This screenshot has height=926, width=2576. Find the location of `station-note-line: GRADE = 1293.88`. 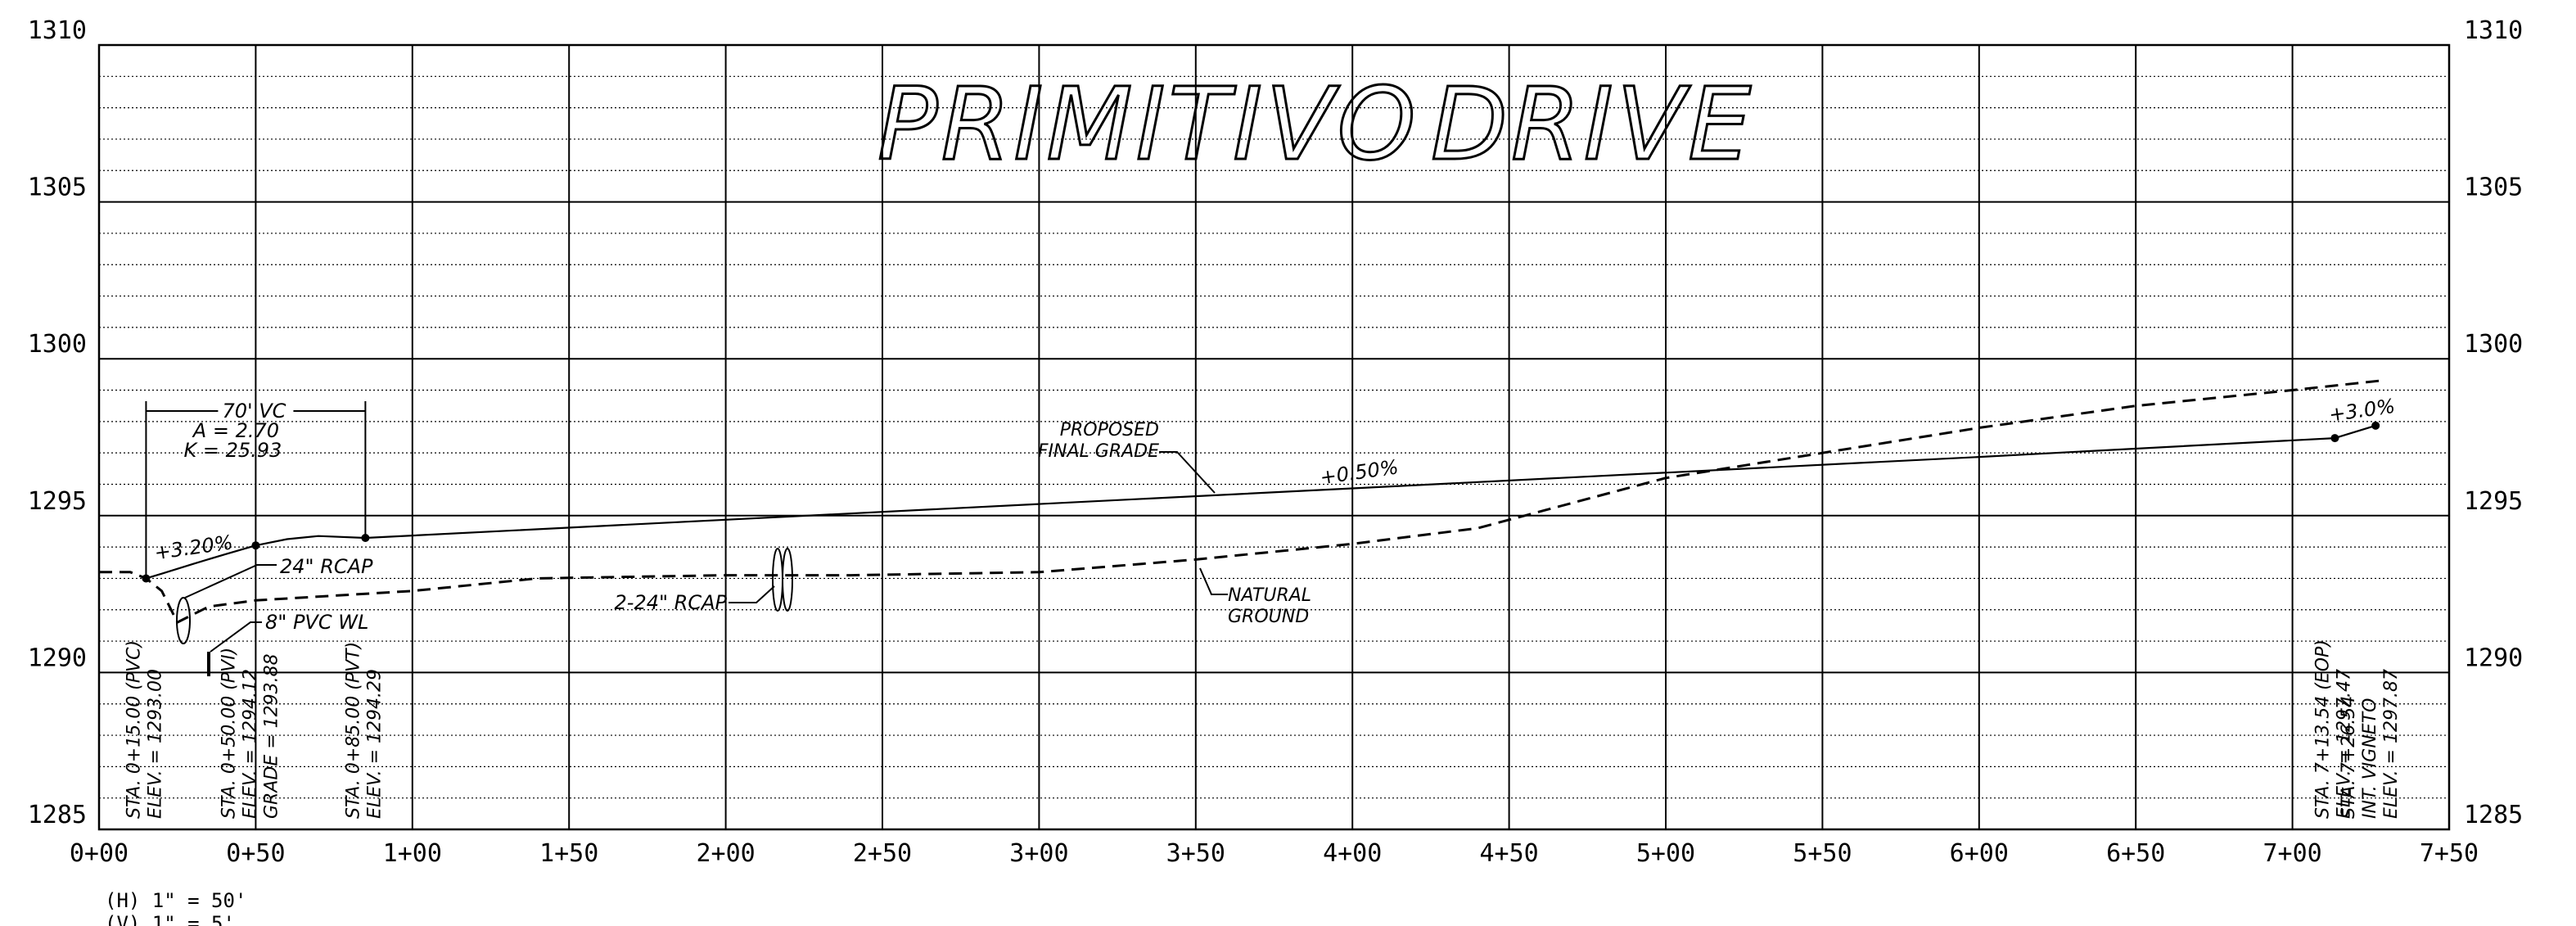

station-note-line: GRADE = 1293.88 is located at coordinates (271, 736).